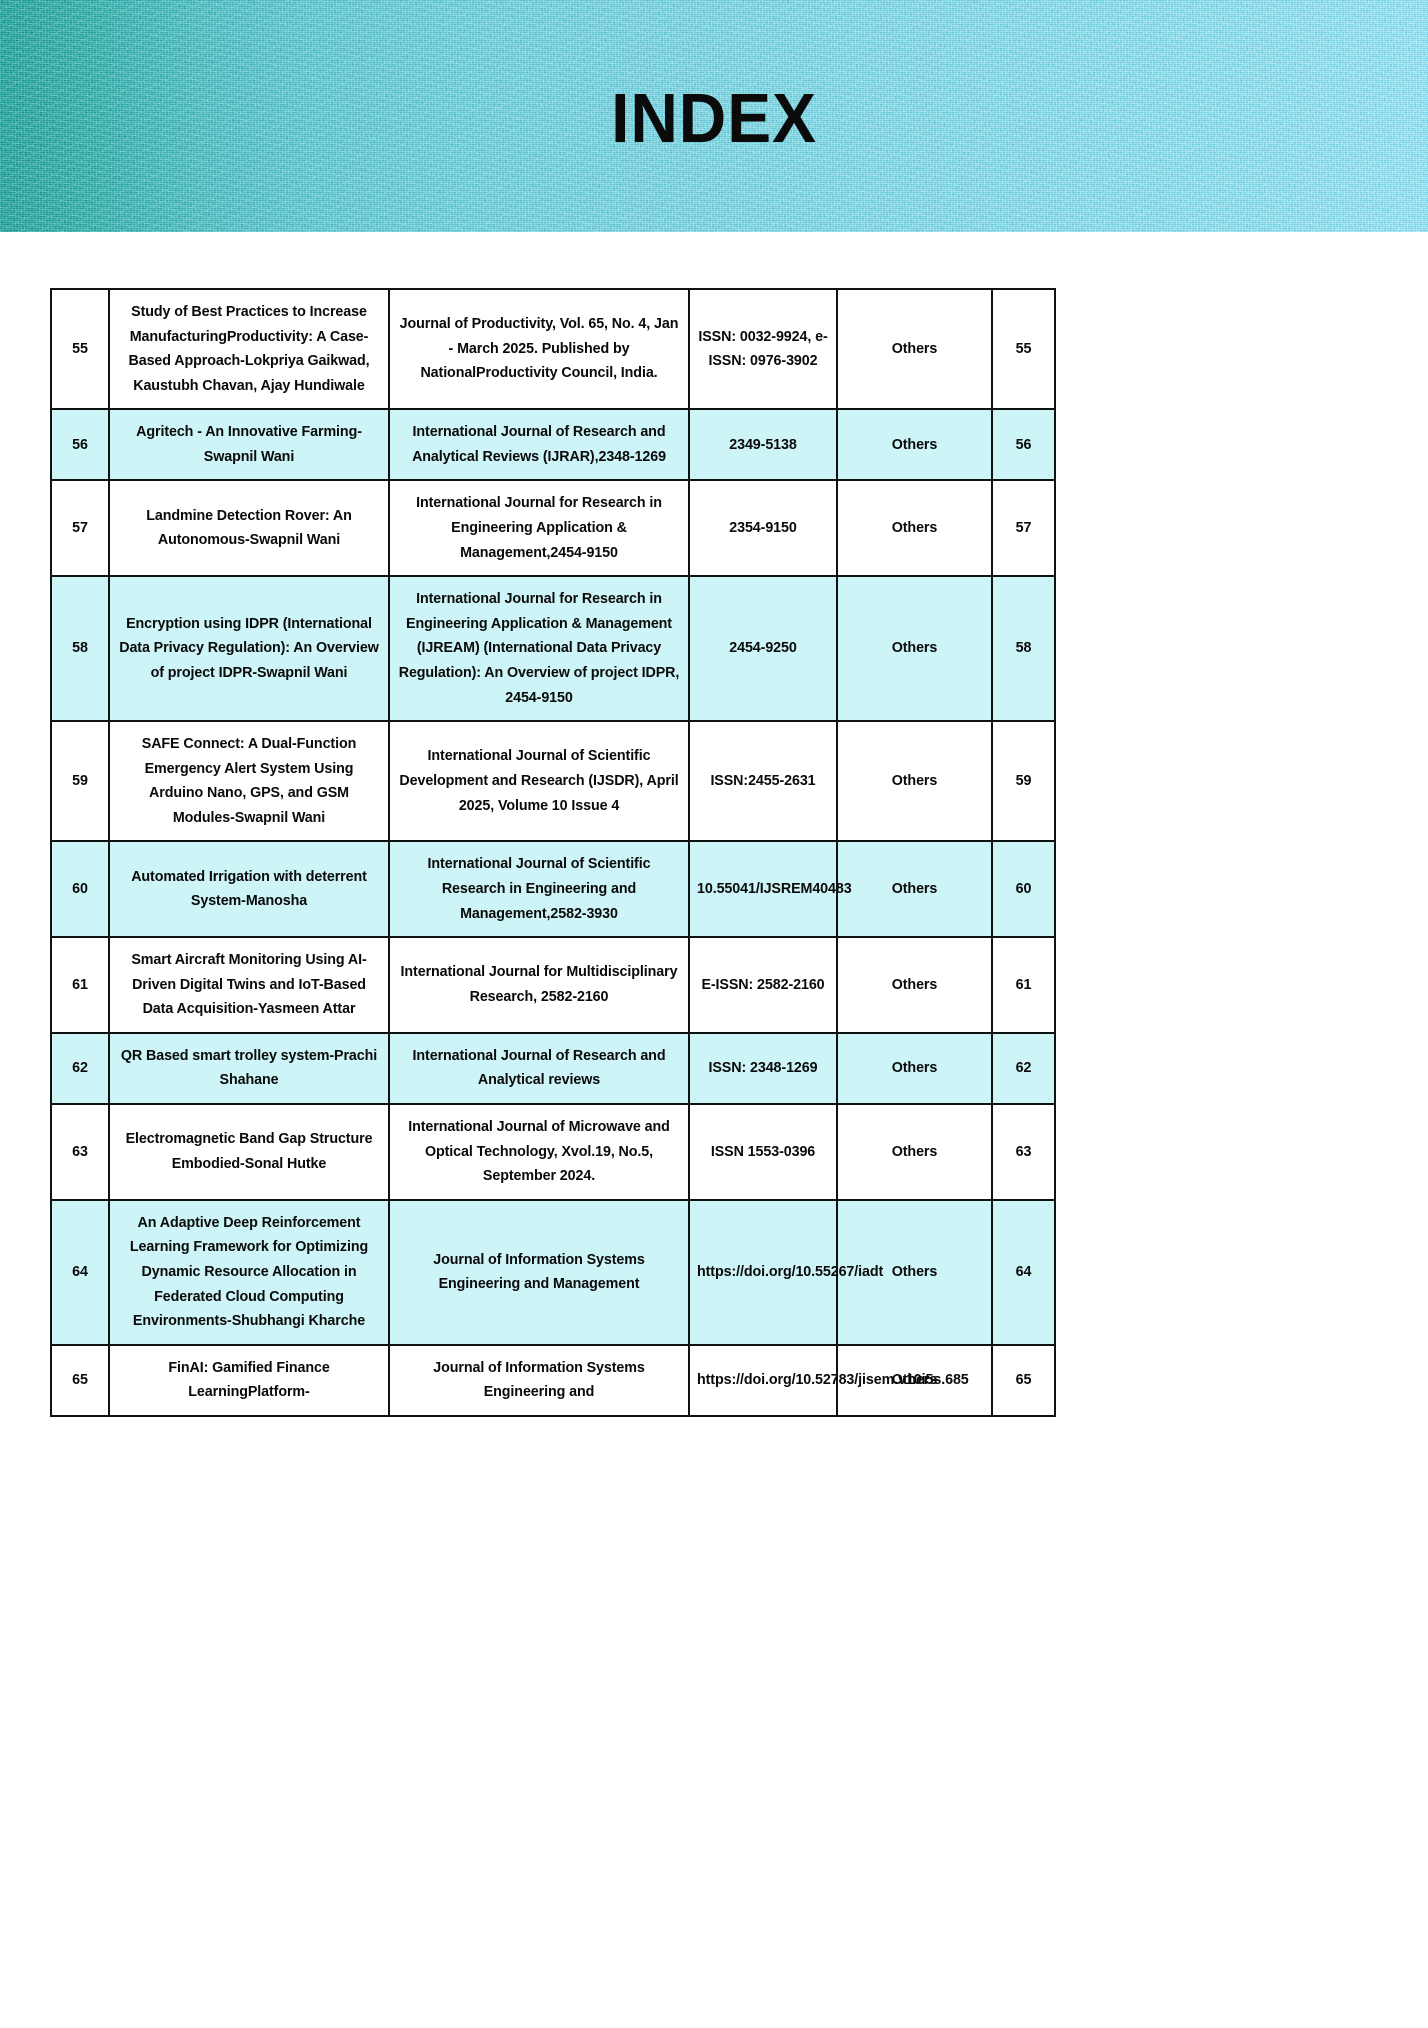 This screenshot has height=2028, width=1428. Describe the element at coordinates (770, 889) in the screenshot. I see `cell-issn-doi: 10.55041/IJSREM40483` at that location.